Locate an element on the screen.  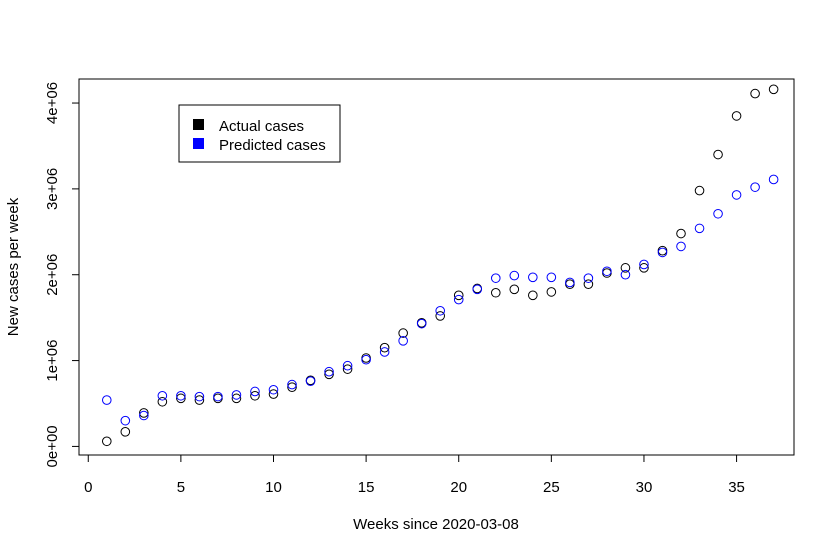
legend: Actual cases Predicted cases is located at coordinates (259, 133).